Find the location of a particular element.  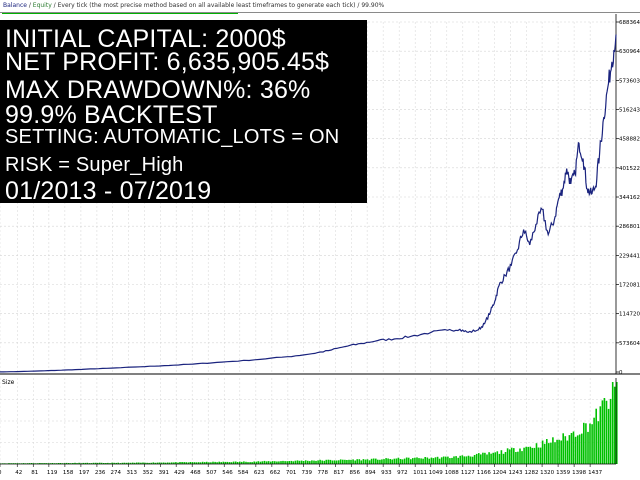

size-tick-label: 274 is located at coordinates (116, 473).